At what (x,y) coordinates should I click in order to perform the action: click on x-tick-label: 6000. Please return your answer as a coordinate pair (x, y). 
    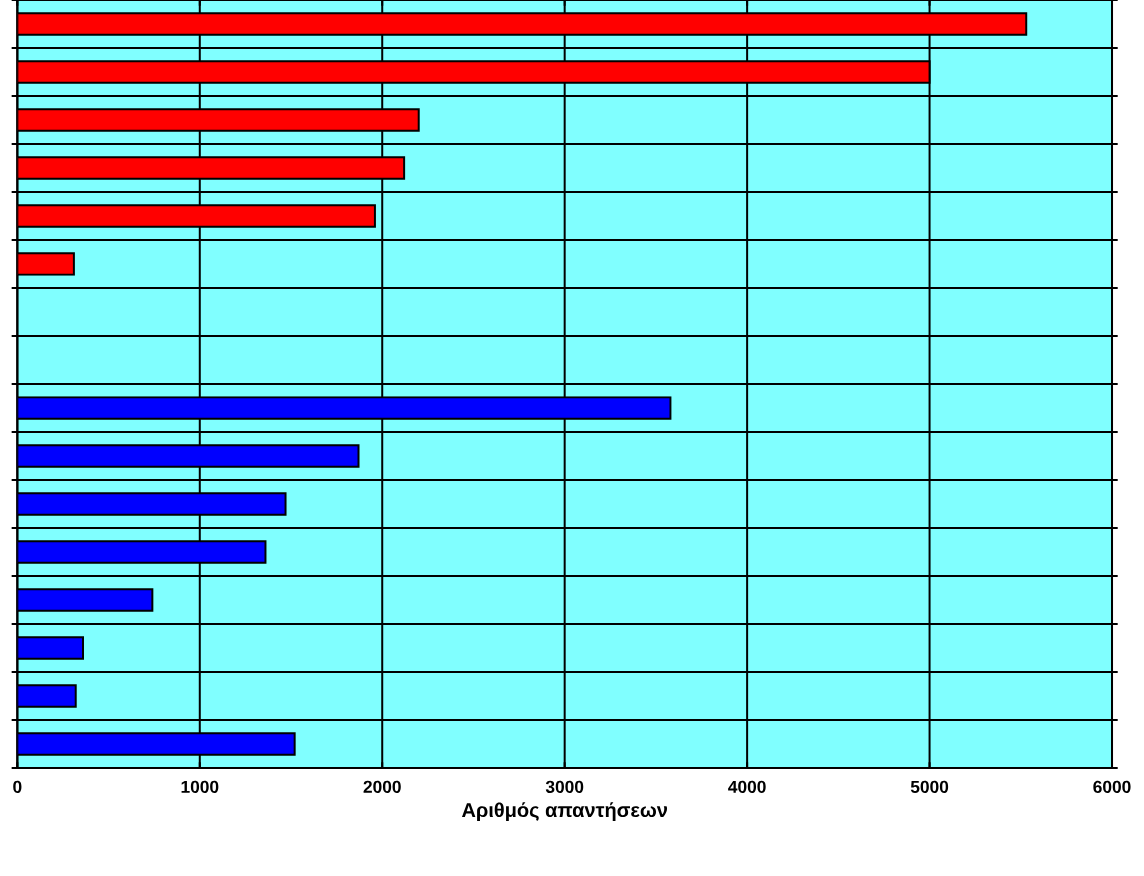
    Looking at the image, I should click on (1112, 786).